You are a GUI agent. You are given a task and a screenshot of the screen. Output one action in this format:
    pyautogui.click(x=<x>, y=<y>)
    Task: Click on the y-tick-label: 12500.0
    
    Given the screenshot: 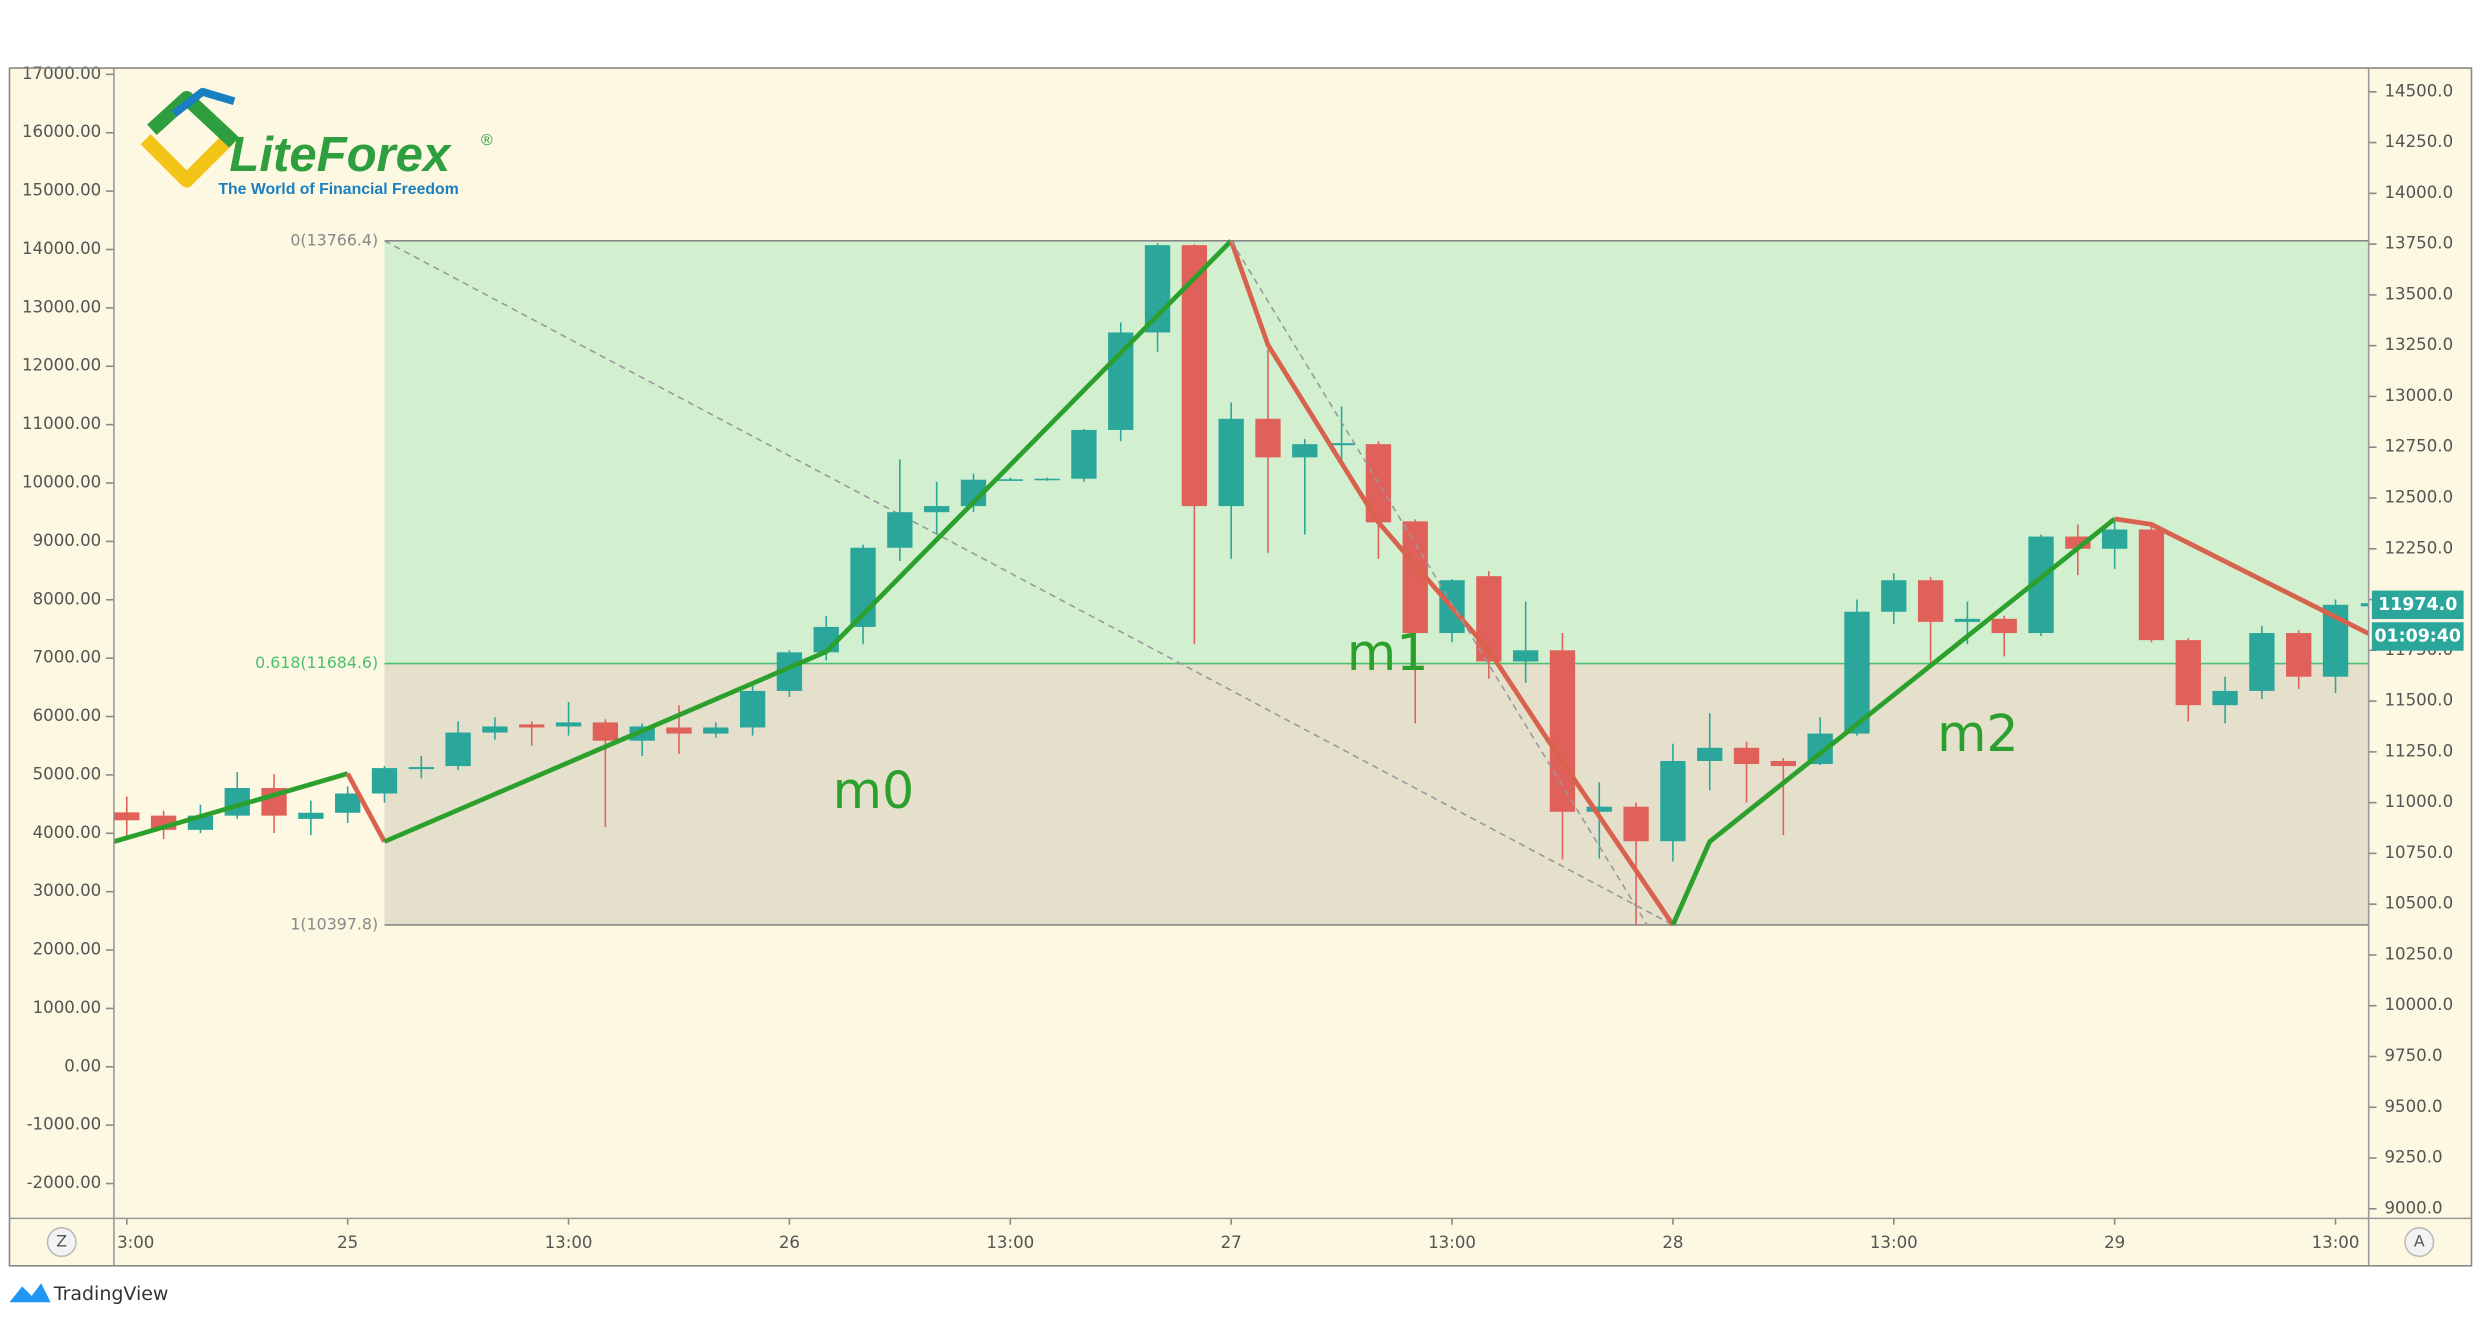 What is the action you would take?
    pyautogui.click(x=2418, y=496)
    